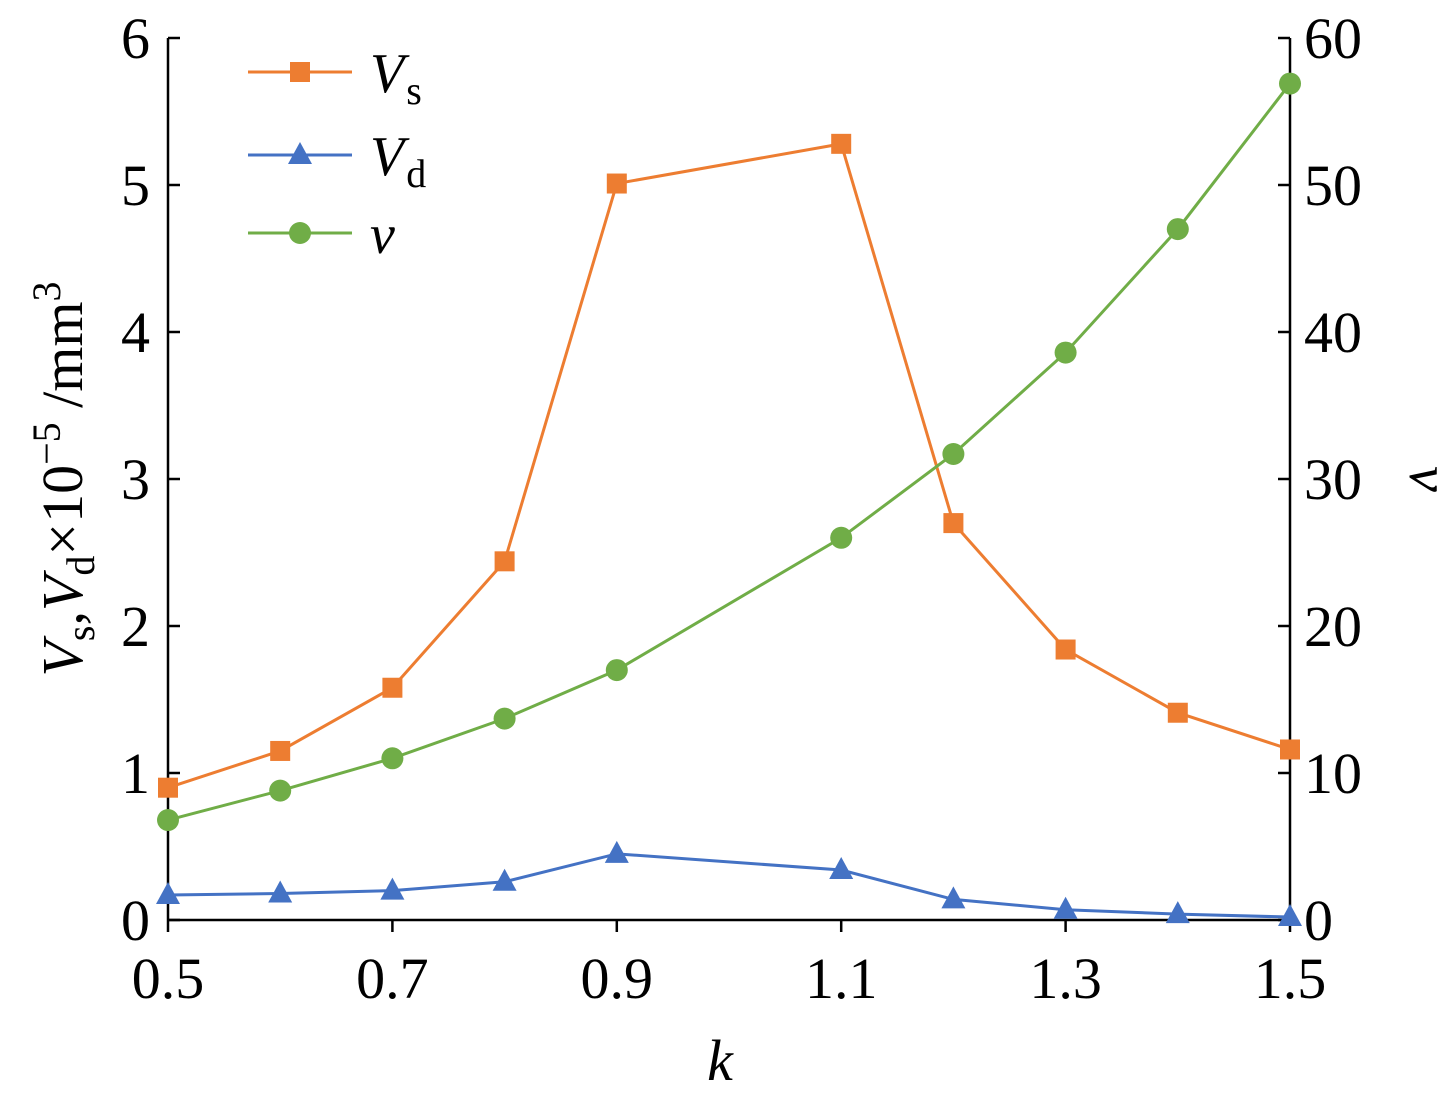  What do you see at coordinates (46, 291) in the screenshot?
I see `y-axis-left-label-part: 3` at bounding box center [46, 291].